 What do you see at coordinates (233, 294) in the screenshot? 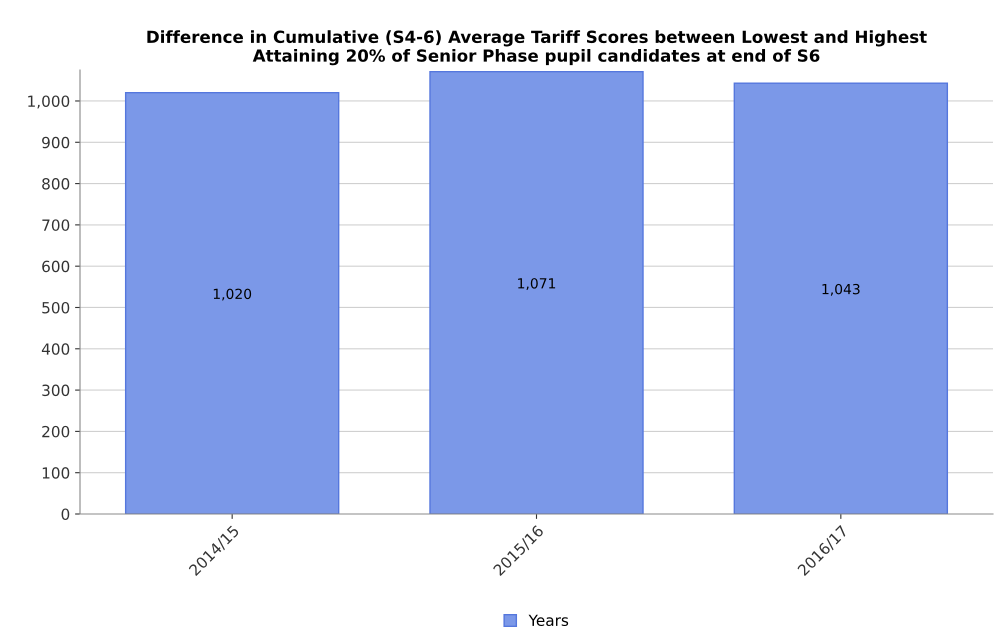
I see `text: 1,020` at bounding box center [233, 294].